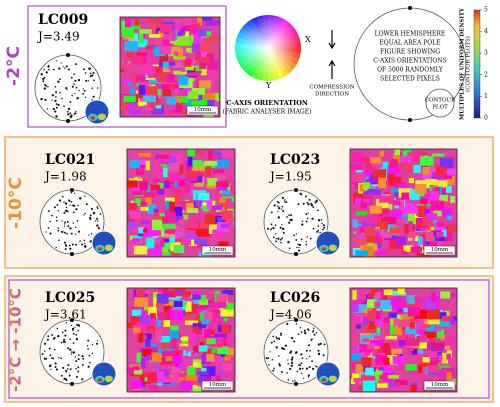  What do you see at coordinates (409, 61) in the screenshot?
I see `pole-description: C-AXIS ORIENTATIONS` at bounding box center [409, 61].